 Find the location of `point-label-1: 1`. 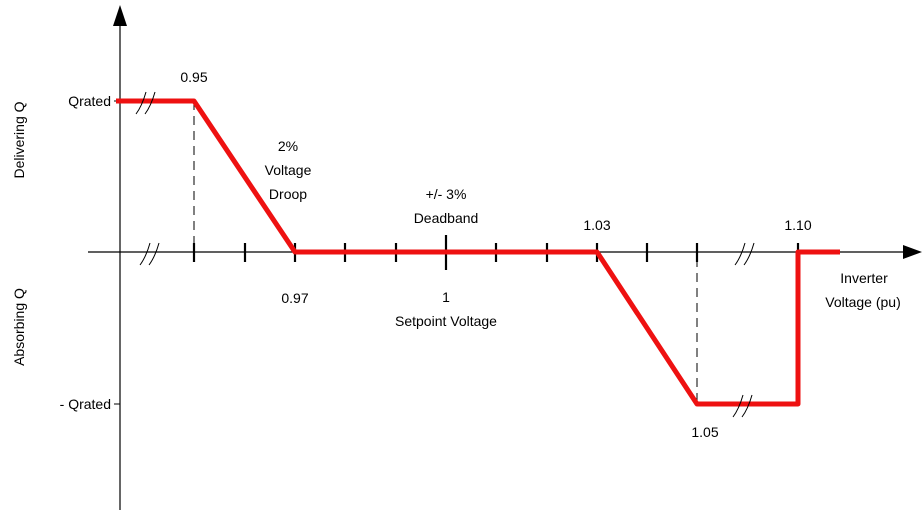

point-label-1: 1 is located at coordinates (446, 297).